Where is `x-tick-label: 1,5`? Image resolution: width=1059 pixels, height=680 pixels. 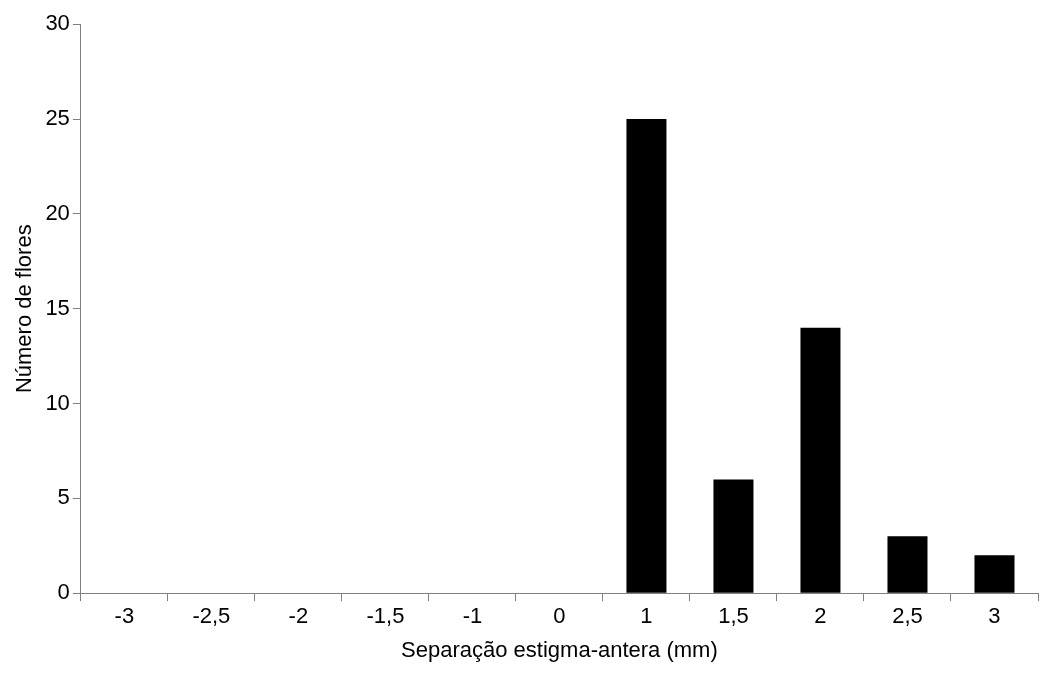
x-tick-label: 1,5 is located at coordinates (733, 616).